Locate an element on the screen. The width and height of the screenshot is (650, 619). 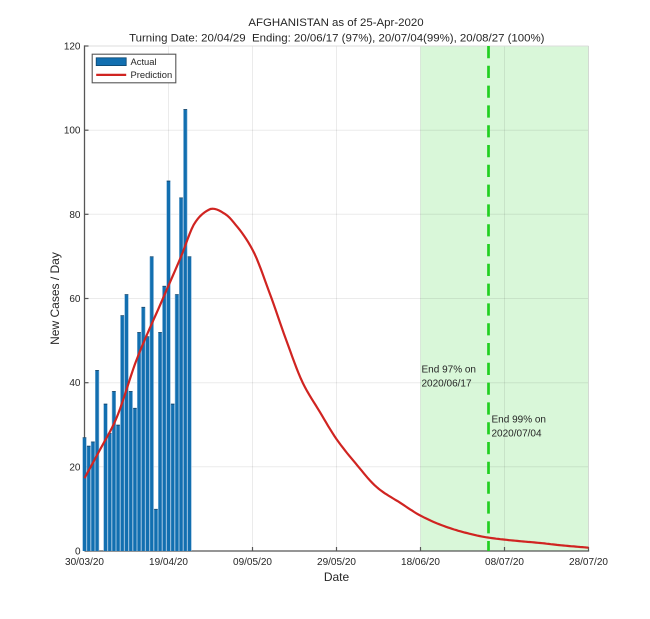
svg-text: 18/06/20 is located at coordinates (420, 562).